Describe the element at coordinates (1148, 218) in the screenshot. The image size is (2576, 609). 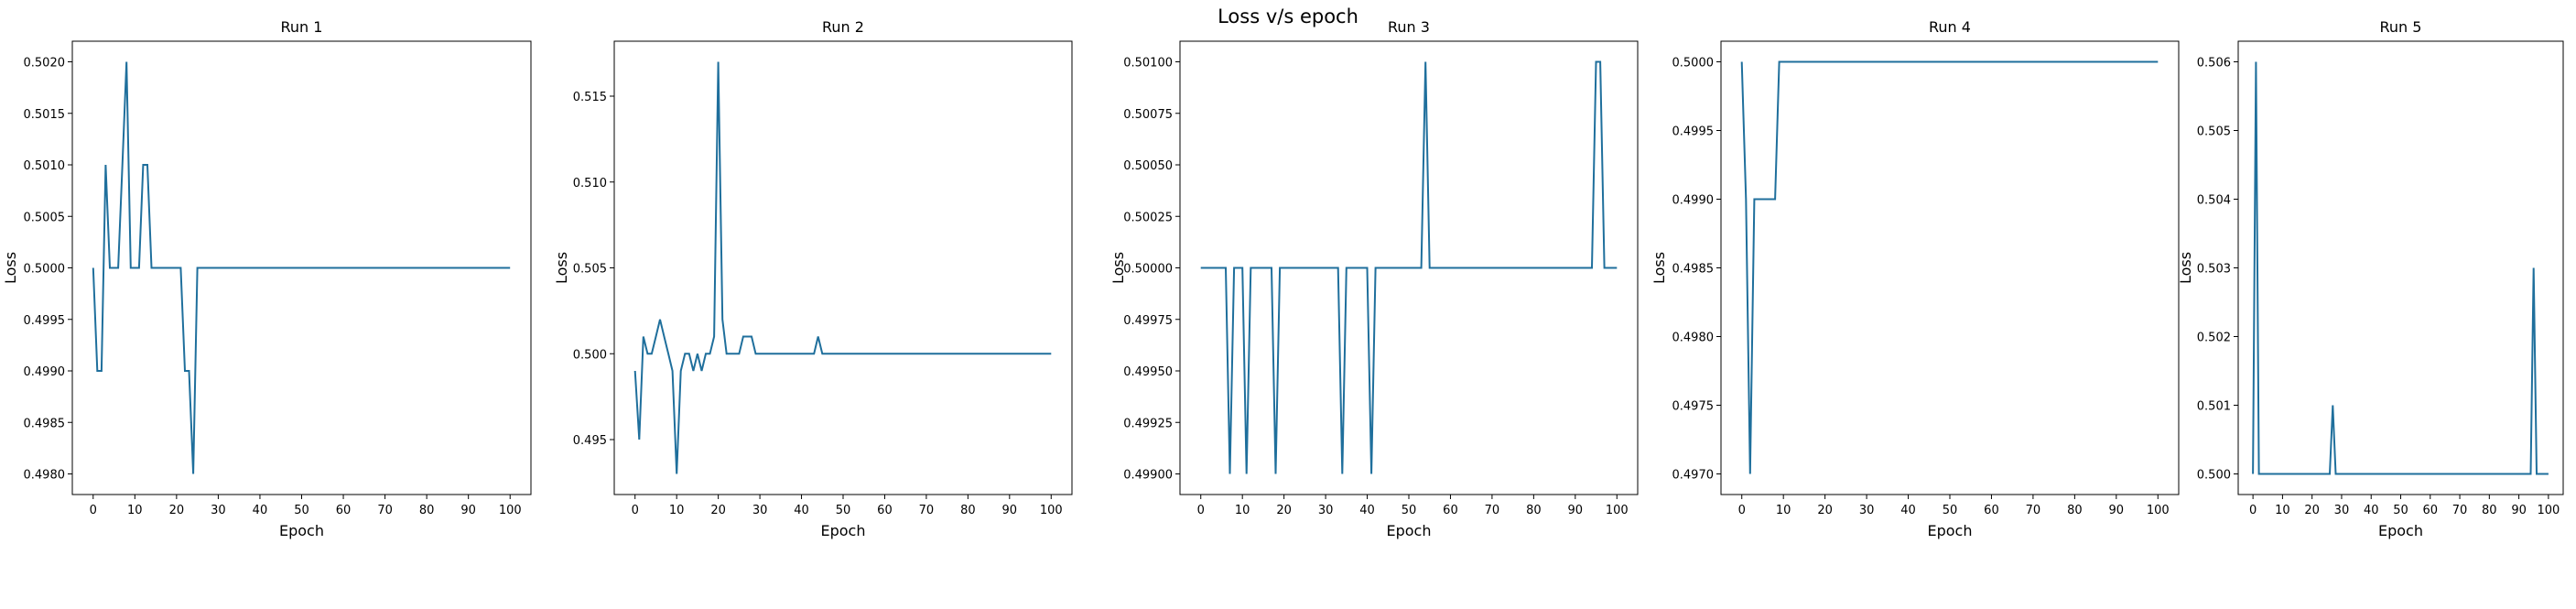
I see `y-tick-label: 0.50025` at that location.